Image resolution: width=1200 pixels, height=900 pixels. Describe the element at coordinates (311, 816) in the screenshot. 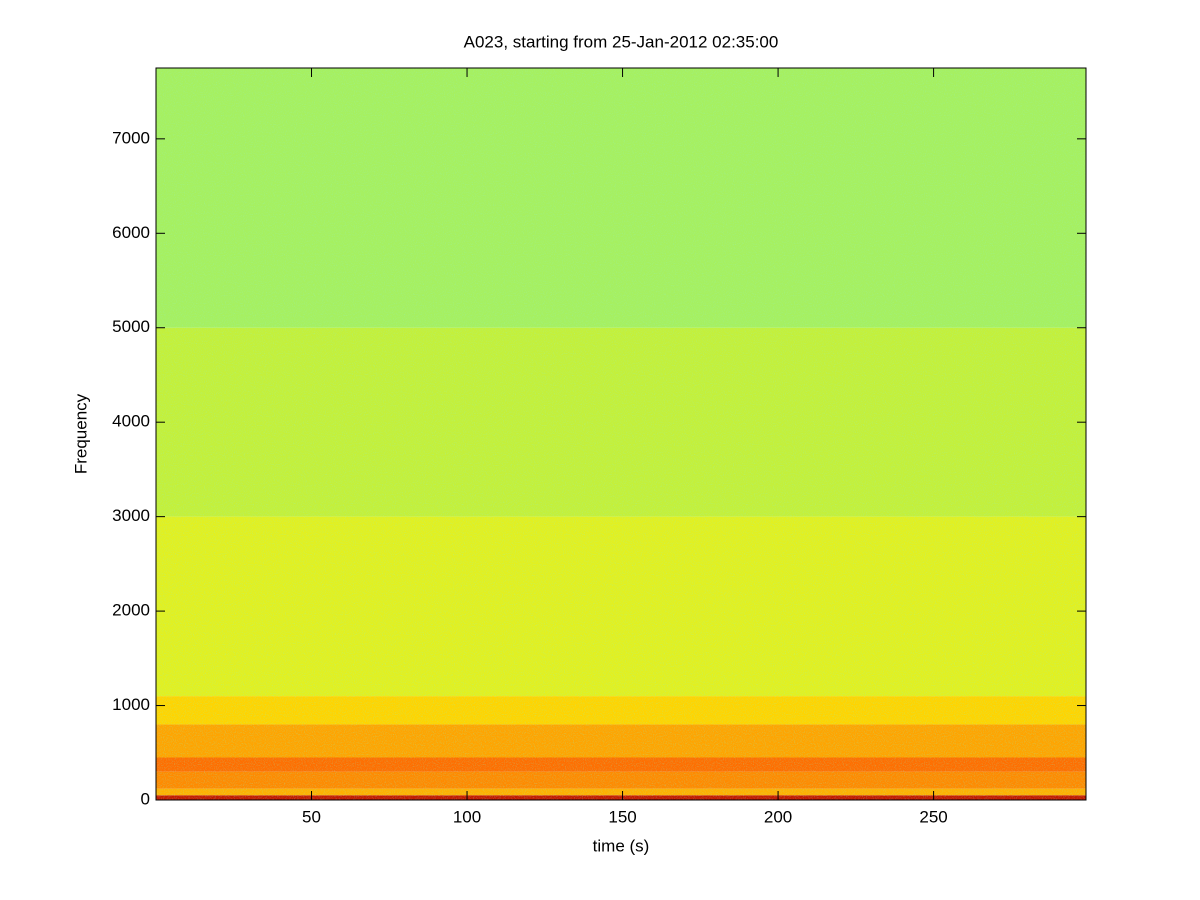

I see `x-tick-label: 50` at that location.